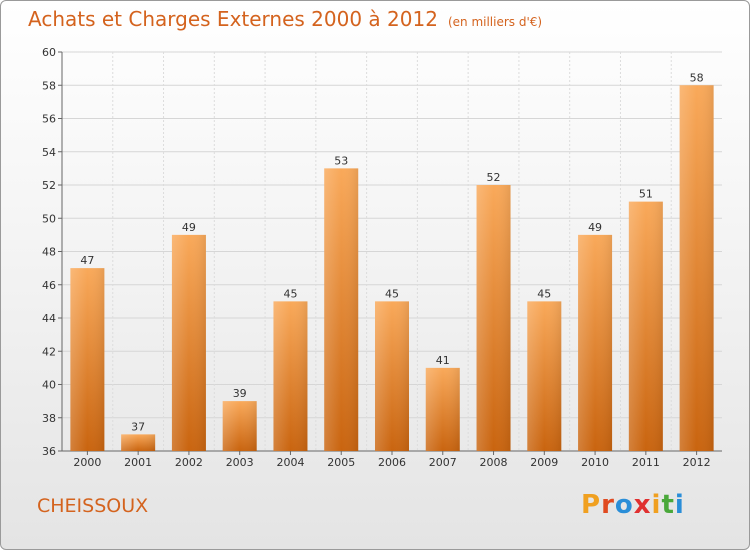 This screenshot has height=550, width=750. What do you see at coordinates (49, 252) in the screenshot?
I see `y-tick-label: 48` at bounding box center [49, 252].